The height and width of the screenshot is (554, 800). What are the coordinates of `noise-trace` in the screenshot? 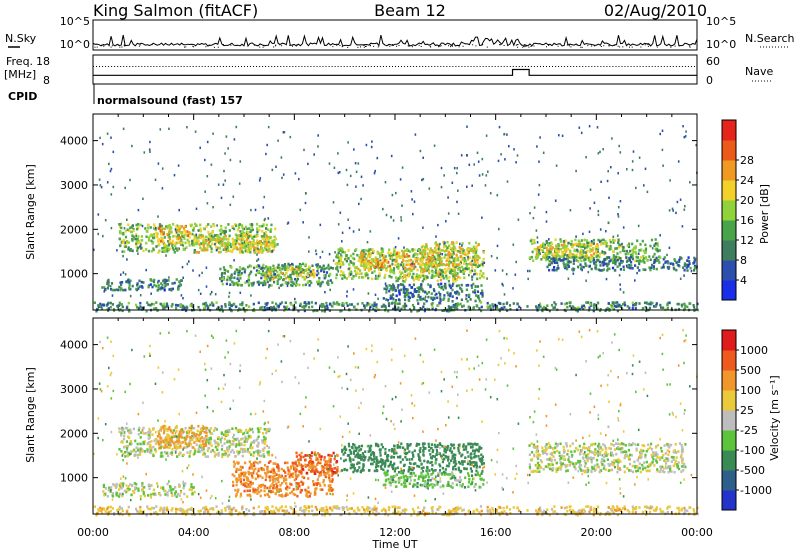 It's located at (395, 41).